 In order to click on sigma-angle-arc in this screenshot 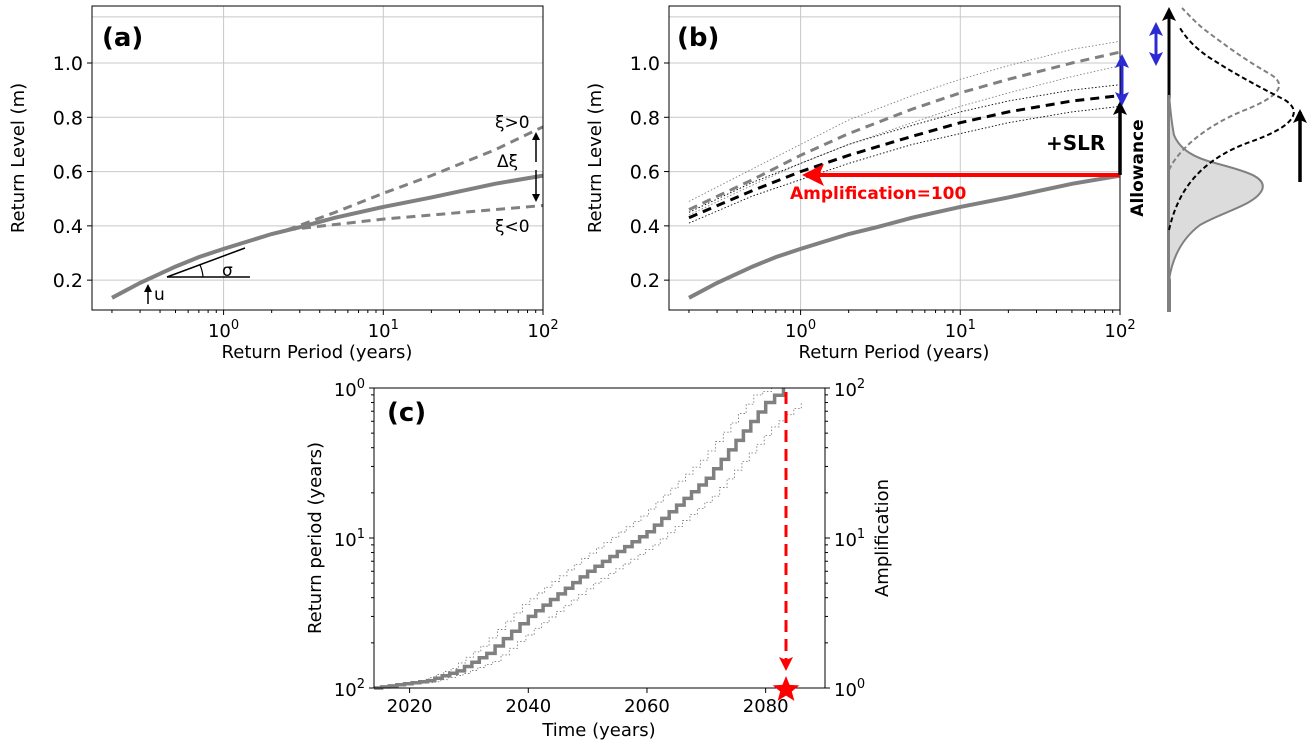, I will do `click(201, 271)`.